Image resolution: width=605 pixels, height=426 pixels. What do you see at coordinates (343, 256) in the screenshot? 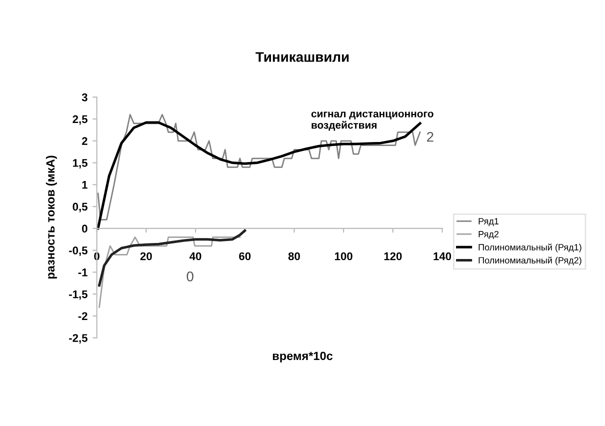
I see `x-tick-label: 100` at bounding box center [343, 256].